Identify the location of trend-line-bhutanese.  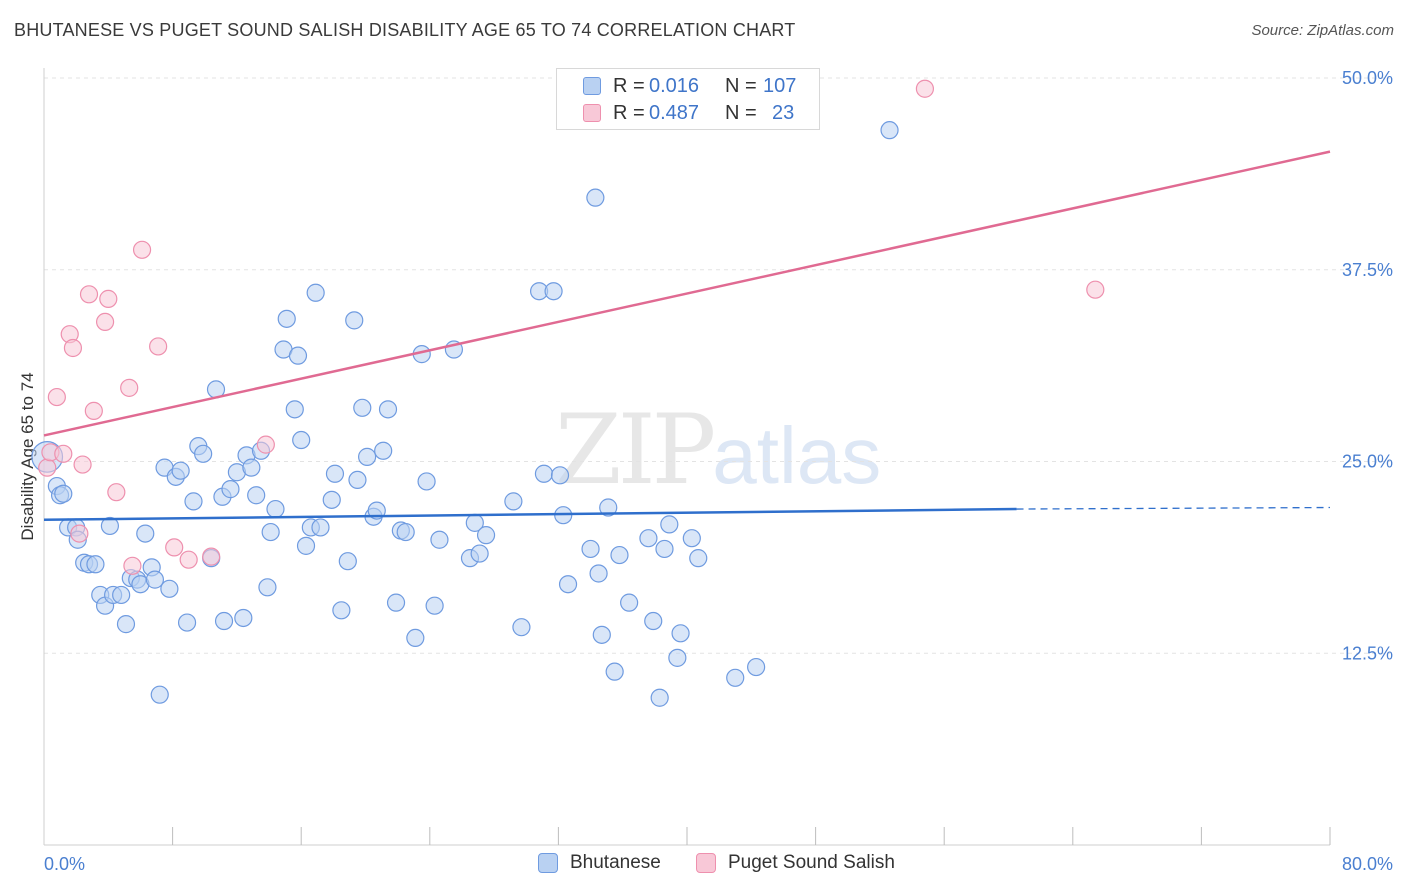
(530, 514).